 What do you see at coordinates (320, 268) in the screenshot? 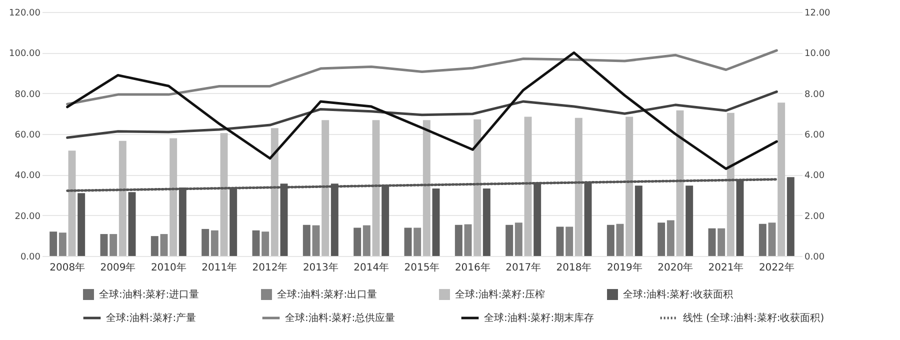
I see `x-tick-label: 2013年` at bounding box center [320, 268].